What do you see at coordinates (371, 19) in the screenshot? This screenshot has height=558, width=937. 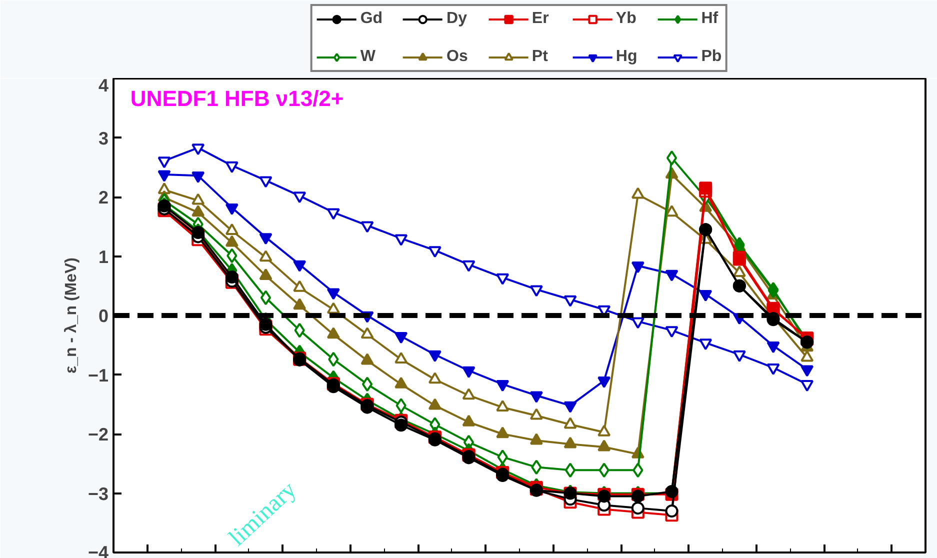 I see `legend-label: Gd` at bounding box center [371, 19].